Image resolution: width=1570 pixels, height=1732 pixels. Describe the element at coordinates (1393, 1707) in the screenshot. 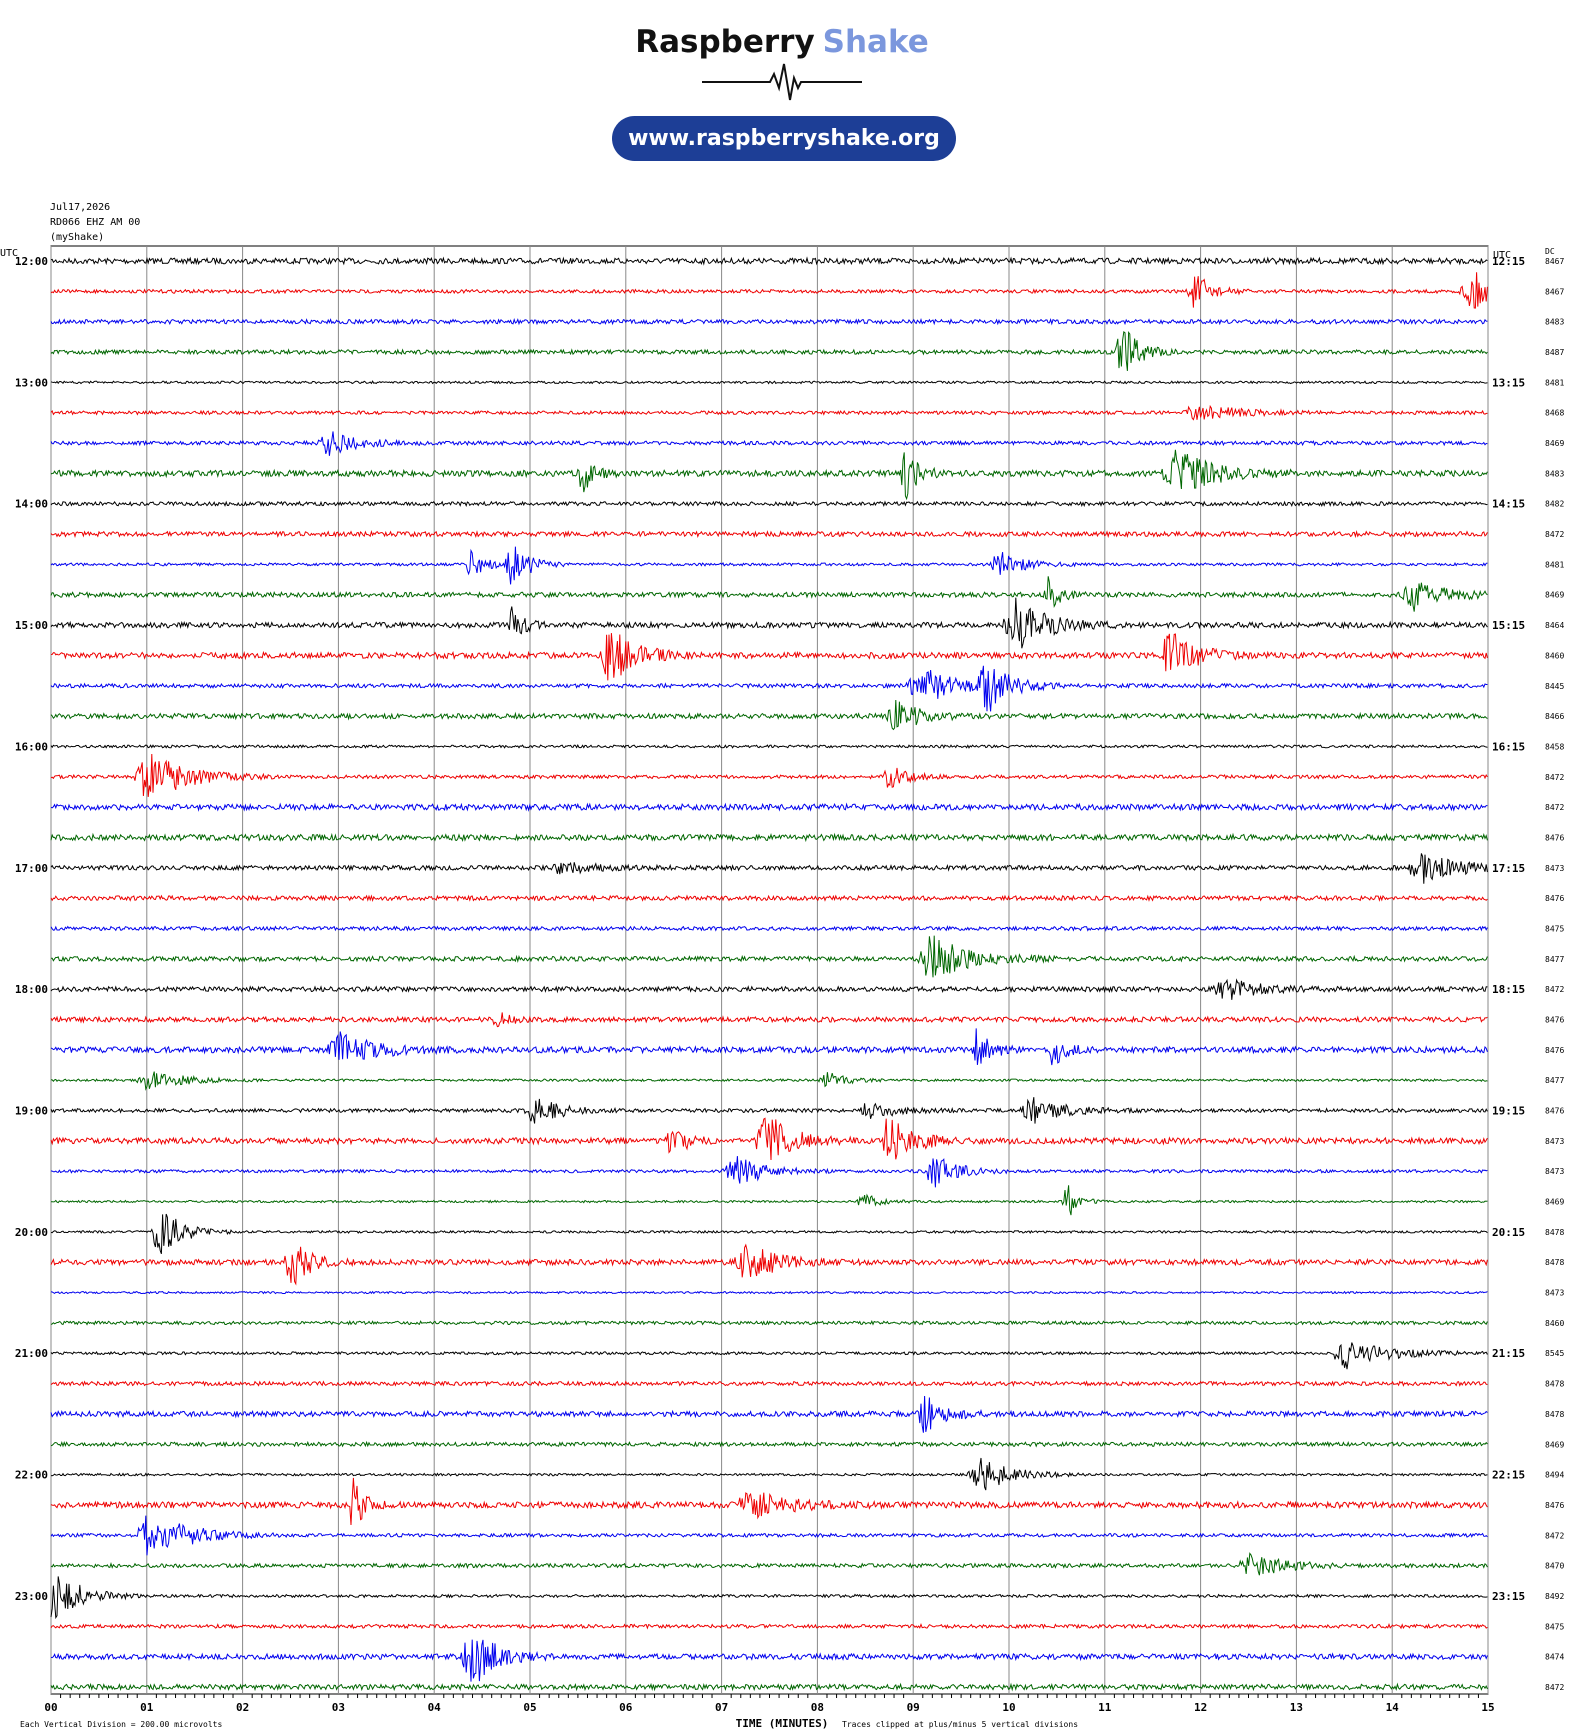

I see `x-tick-label: 14` at that location.